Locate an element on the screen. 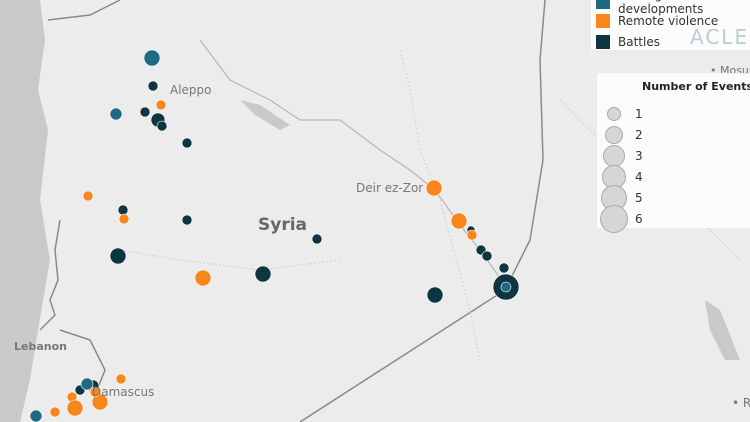  legend-label: Battles is located at coordinates (639, 42).